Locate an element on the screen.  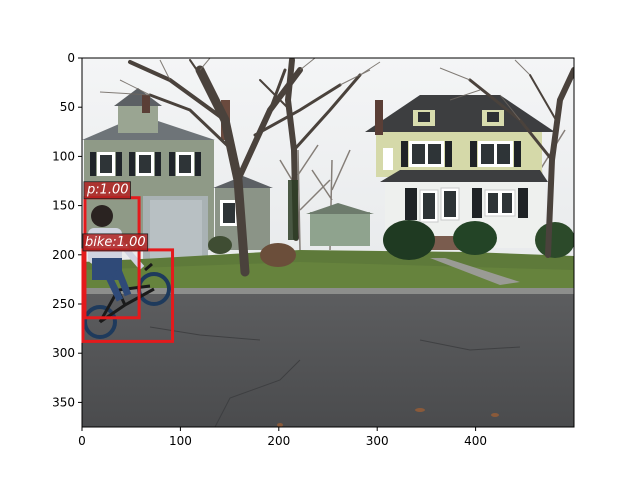
y-tick-label: 100 is located at coordinates (63, 156).